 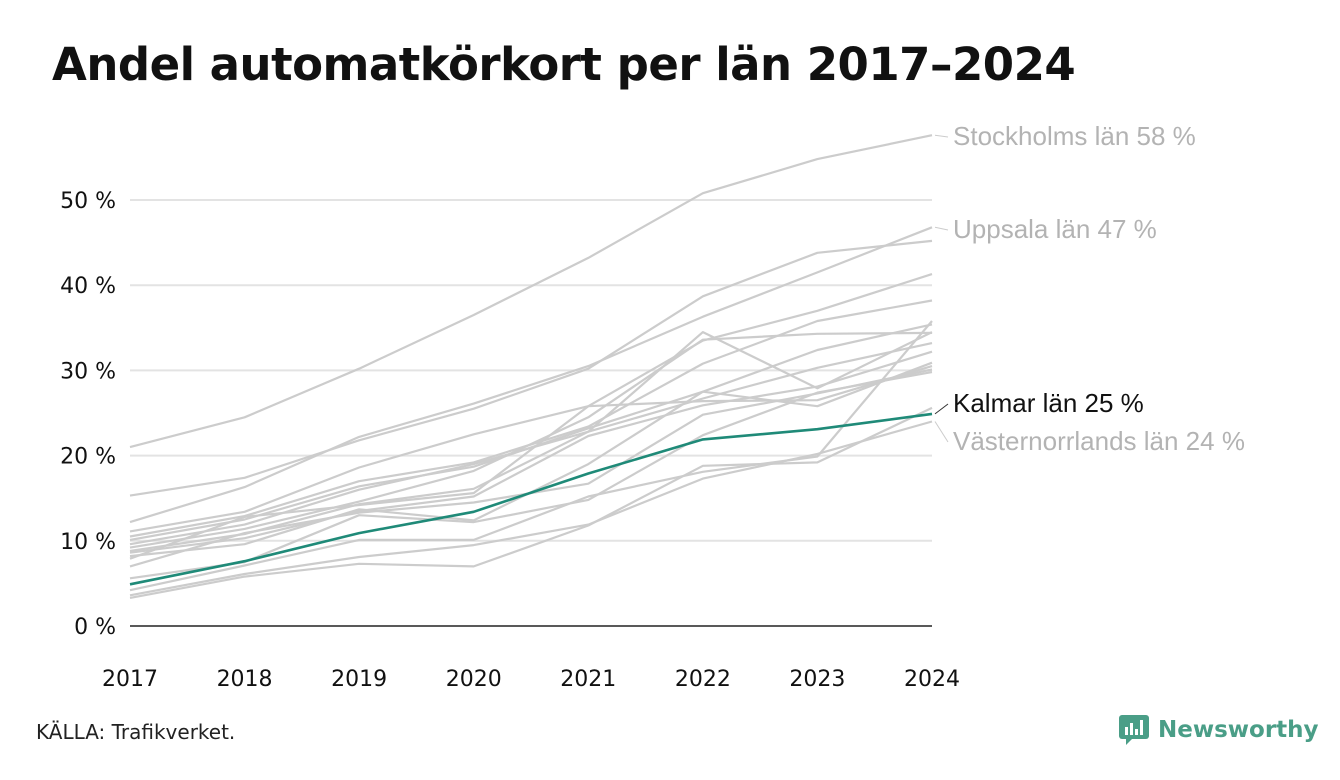 What do you see at coordinates (88, 286) in the screenshot?
I see `y-tick-label: 40 %` at bounding box center [88, 286].